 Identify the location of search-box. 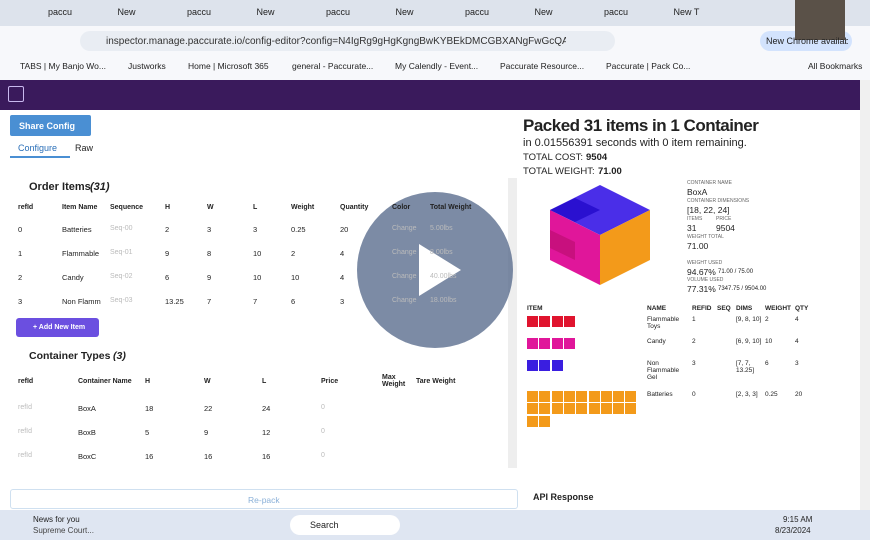
(345, 525).